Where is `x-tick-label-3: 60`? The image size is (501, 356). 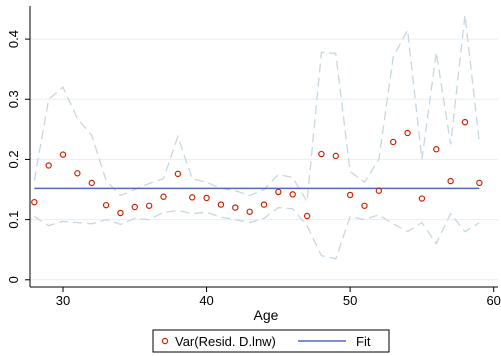 x-tick-label-3: 60 is located at coordinates (493, 300).